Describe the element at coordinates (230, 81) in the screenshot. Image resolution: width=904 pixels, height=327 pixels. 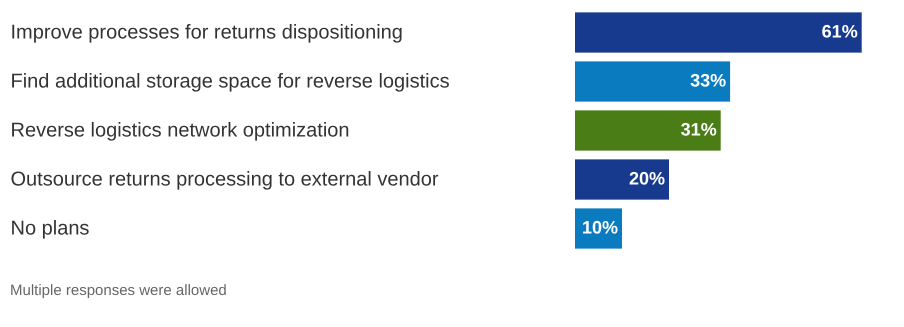
I see `y-tick-label: Find additional storage space for reverse logistics` at that location.